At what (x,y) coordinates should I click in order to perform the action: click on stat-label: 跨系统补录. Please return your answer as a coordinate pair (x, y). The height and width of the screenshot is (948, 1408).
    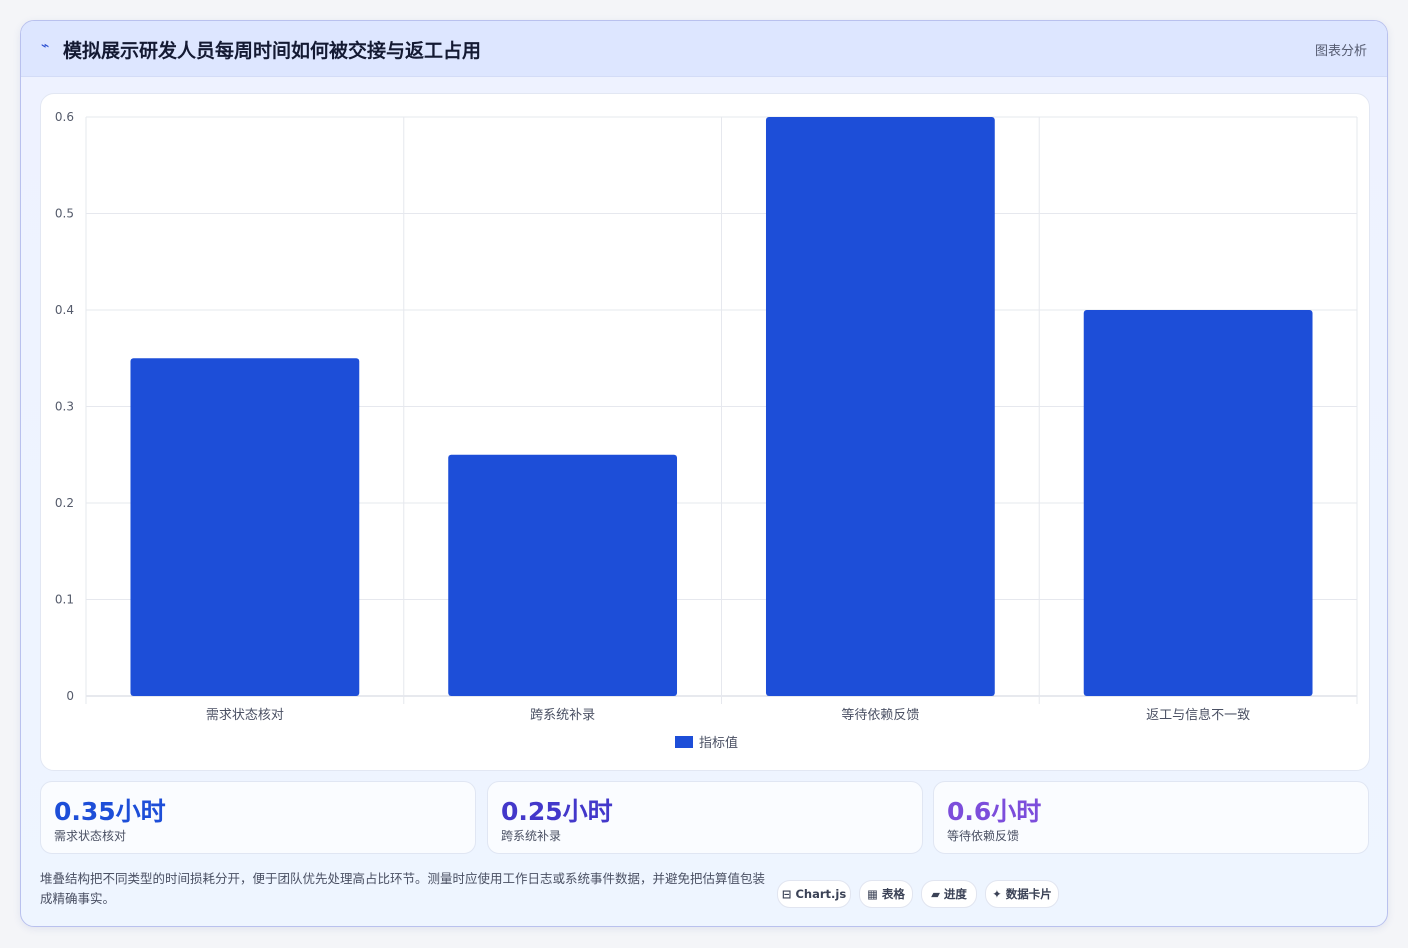
    Looking at the image, I should click on (531, 836).